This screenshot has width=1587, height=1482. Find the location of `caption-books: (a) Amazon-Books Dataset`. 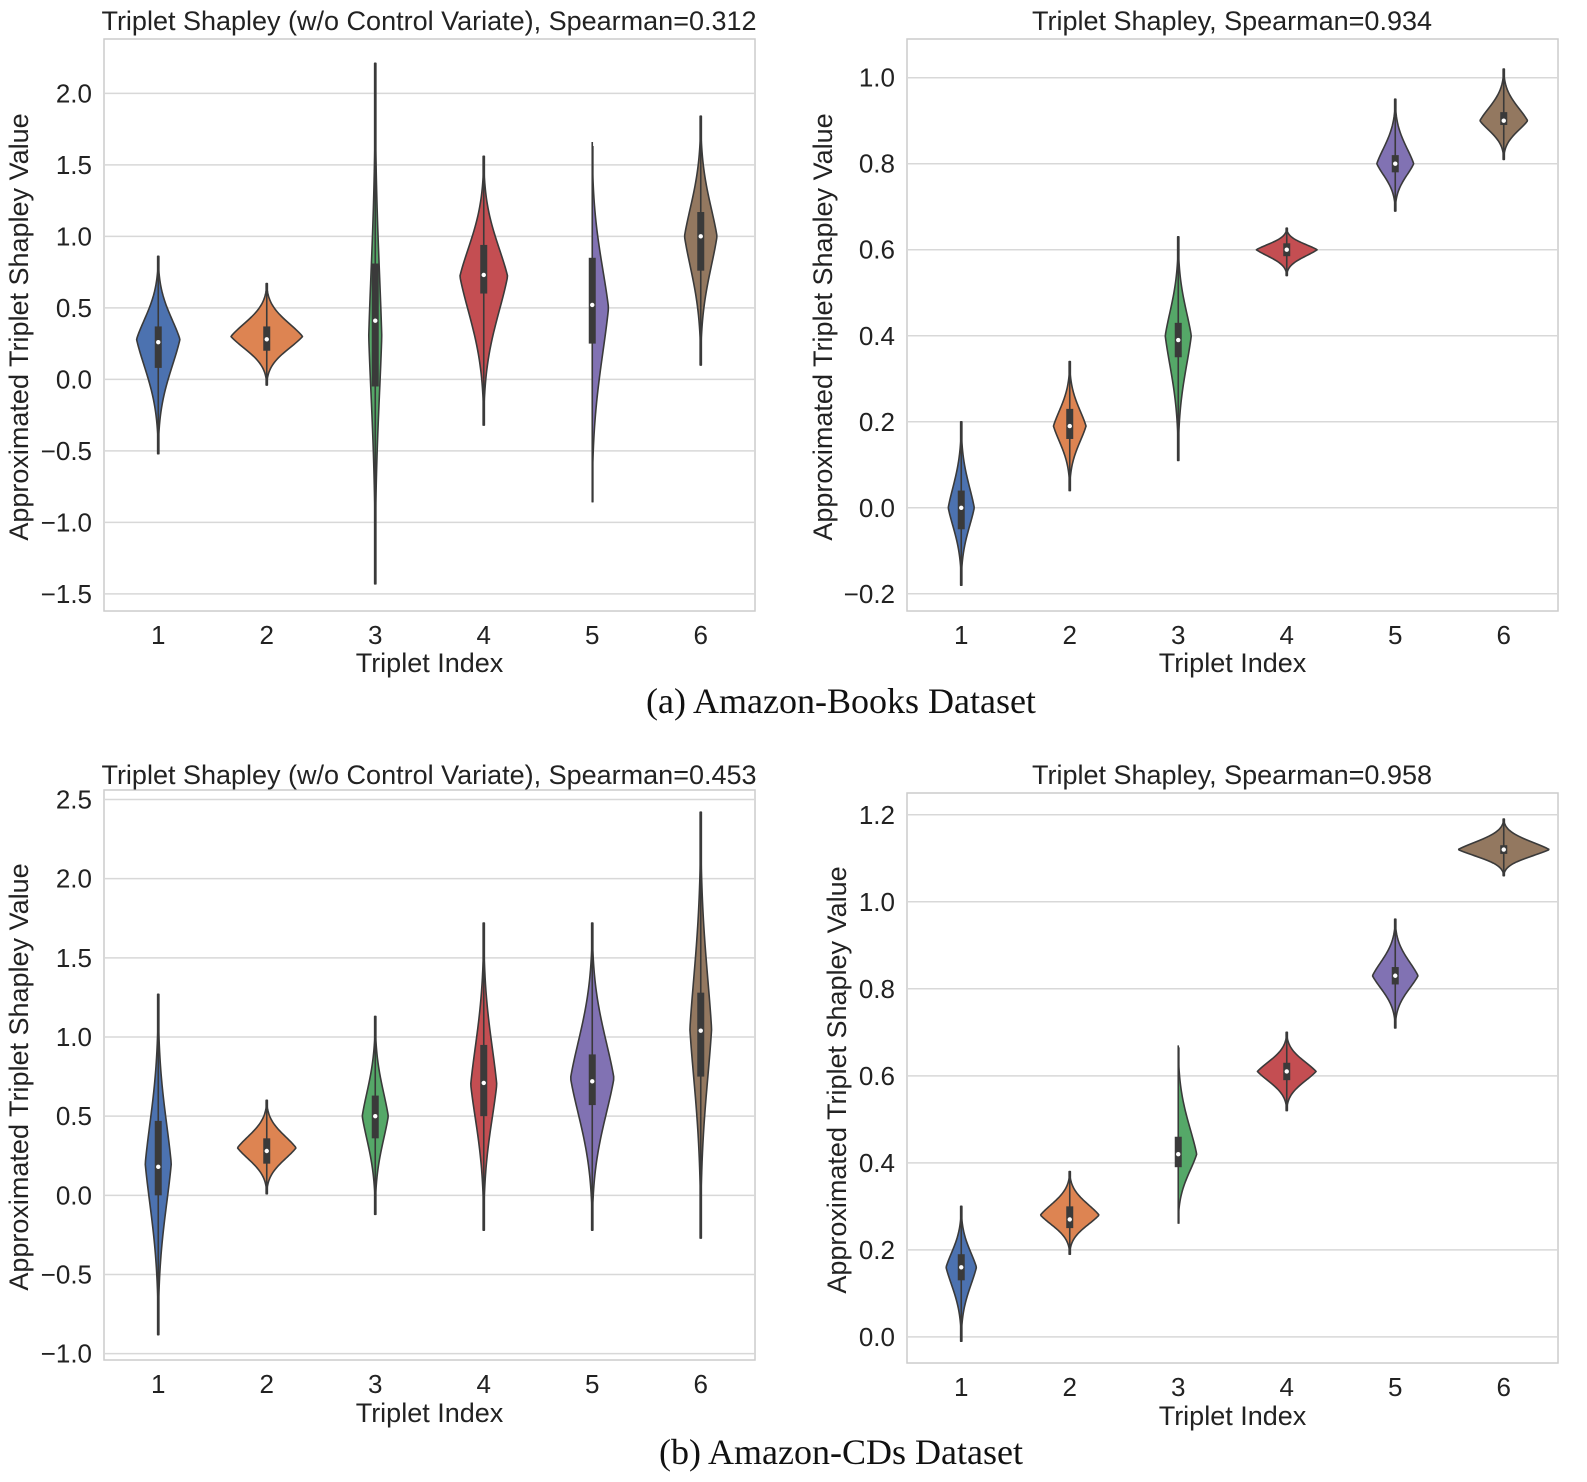

caption-books: (a) Amazon-Books Dataset is located at coordinates (841, 701).